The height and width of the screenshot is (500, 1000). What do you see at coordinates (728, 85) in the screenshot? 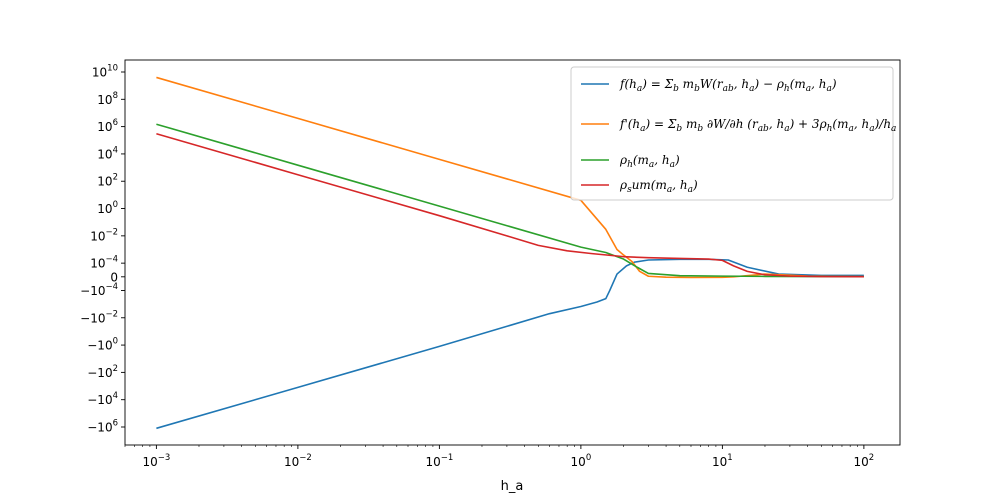
I see `legend-label-f: f(ha) = Σb mbW(rab, ha) − ρh(ma, ha)` at bounding box center [728, 85].